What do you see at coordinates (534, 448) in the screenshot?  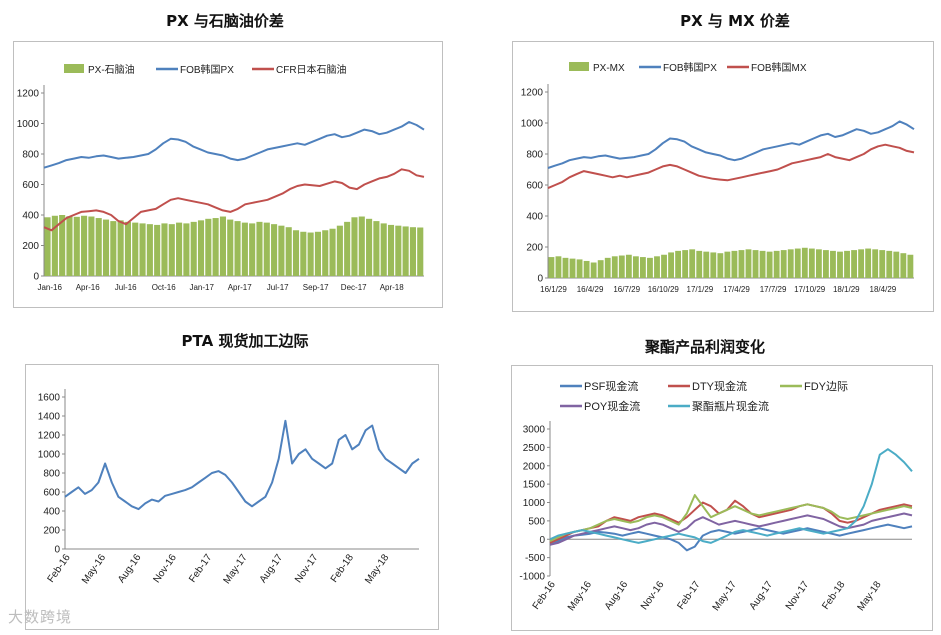 I see `y-tick-label: 2500` at bounding box center [534, 448].